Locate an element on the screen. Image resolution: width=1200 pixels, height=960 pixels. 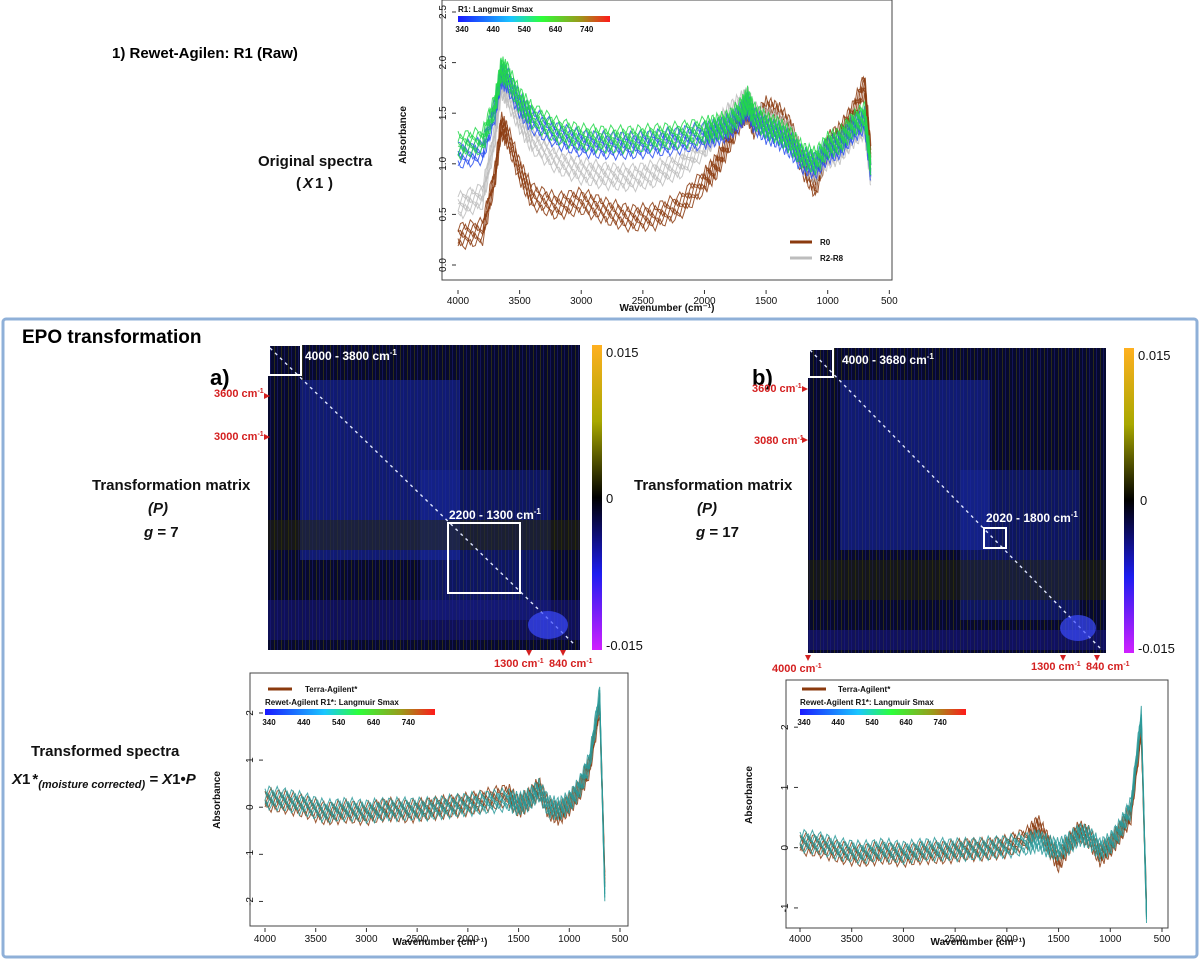
colorbar-a: 0.015 0 -0.015 is located at coordinates (617, 499).